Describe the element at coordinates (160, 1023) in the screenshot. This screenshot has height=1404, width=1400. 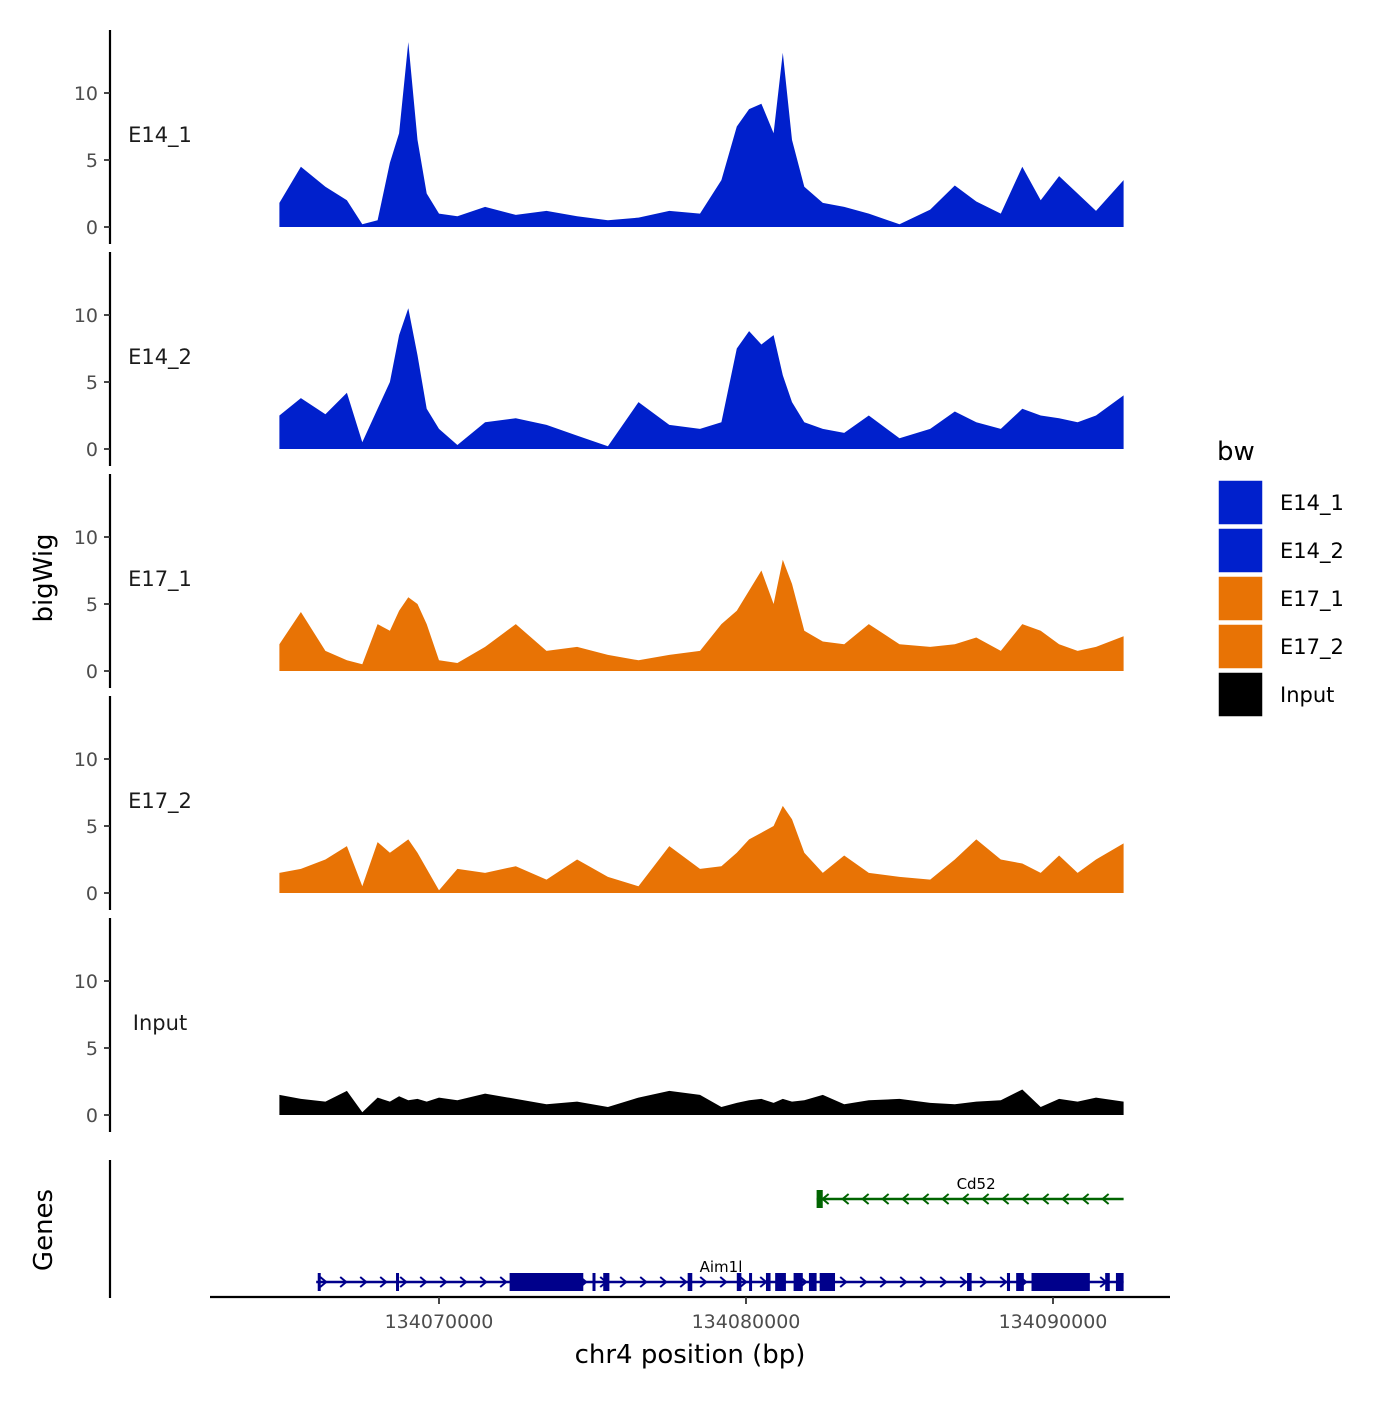
I see `track-label-input: Input` at that location.